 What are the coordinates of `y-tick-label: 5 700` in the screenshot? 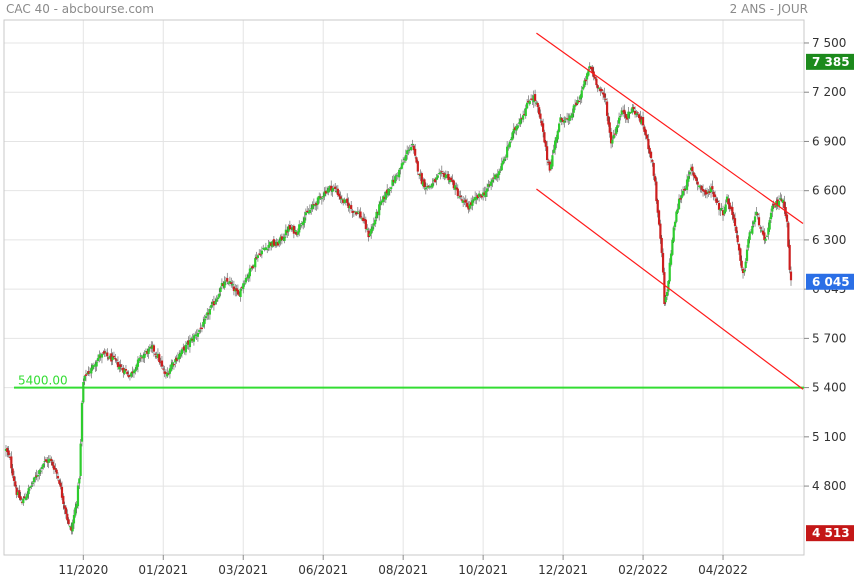 It's located at (829, 338).